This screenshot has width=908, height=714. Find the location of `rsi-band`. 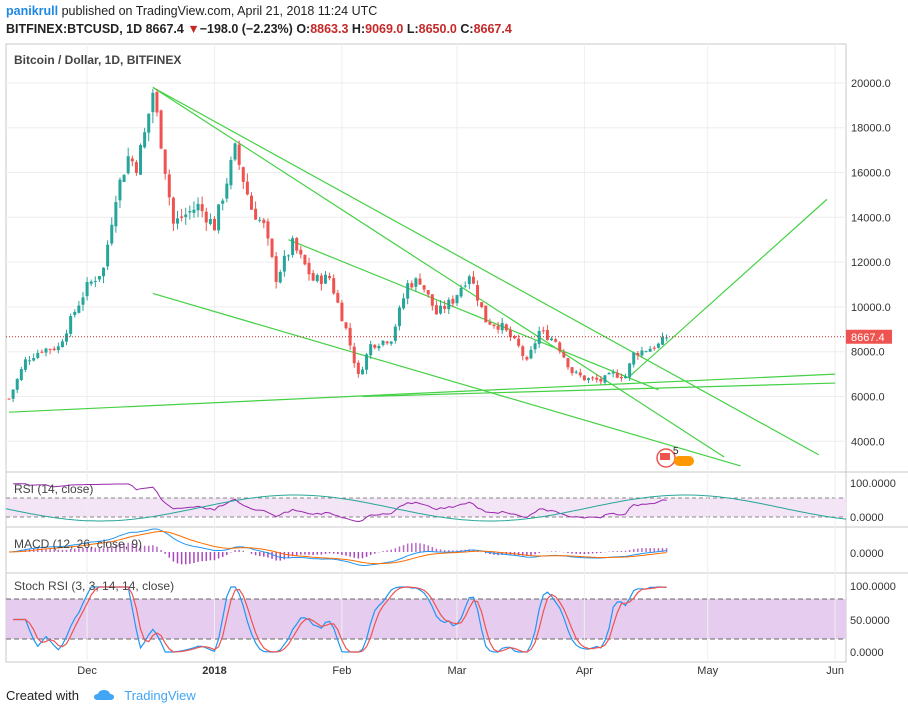

rsi-band is located at coordinates (426, 507).